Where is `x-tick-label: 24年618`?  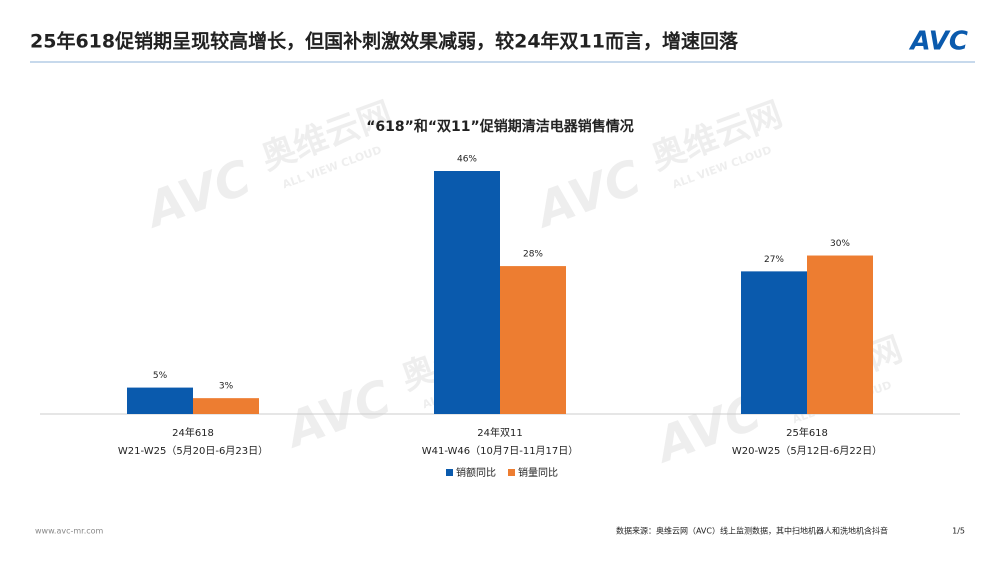
x-tick-label: 24年618 is located at coordinates (193, 432).